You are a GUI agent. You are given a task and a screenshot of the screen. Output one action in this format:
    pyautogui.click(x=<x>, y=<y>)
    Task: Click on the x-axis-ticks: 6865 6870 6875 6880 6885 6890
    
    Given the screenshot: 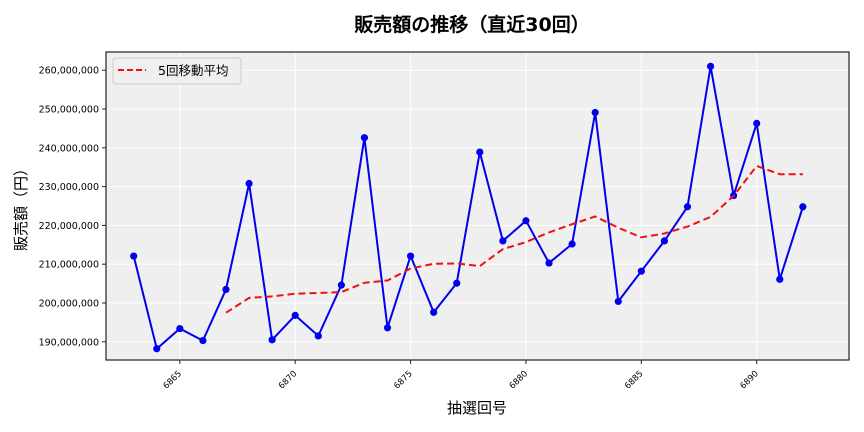 What is the action you would take?
    pyautogui.click(x=461, y=375)
    